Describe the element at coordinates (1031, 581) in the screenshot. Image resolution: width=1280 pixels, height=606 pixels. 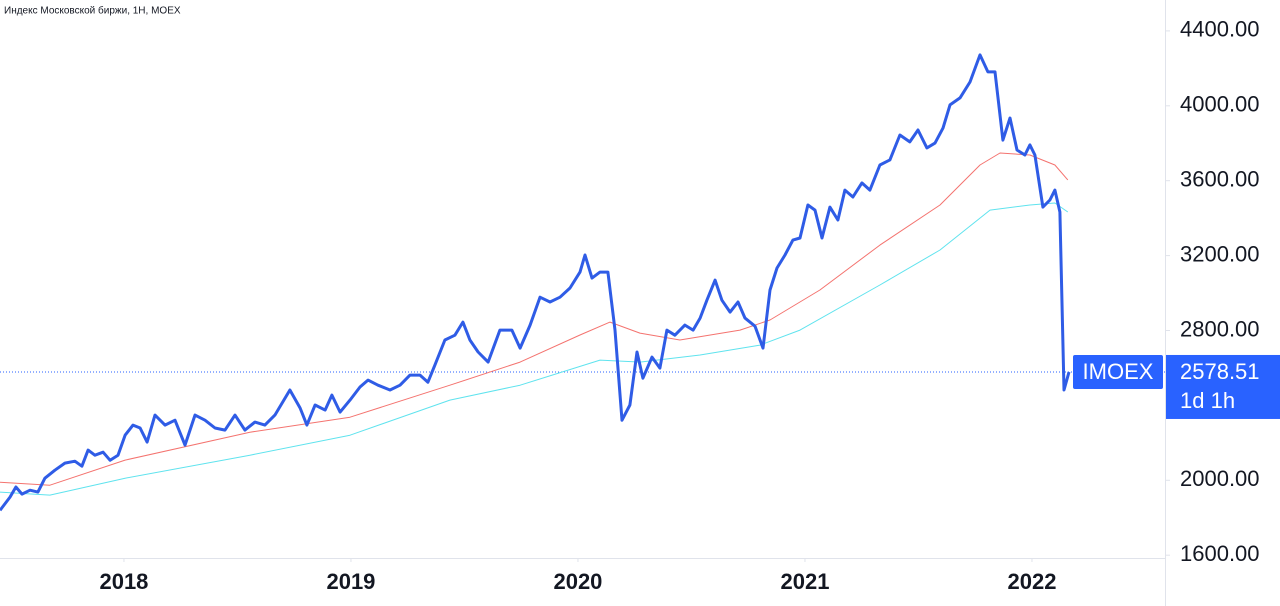
I see `x-tick-label: 2022` at that location.